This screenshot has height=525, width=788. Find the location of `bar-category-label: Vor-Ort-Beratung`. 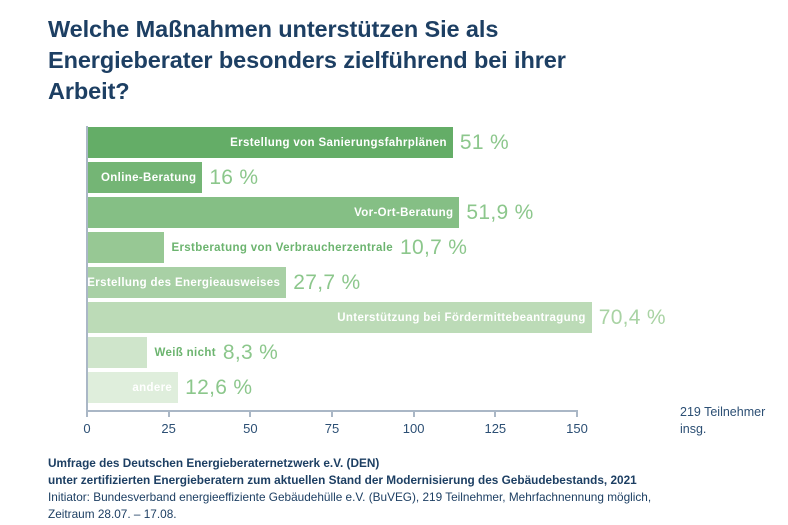

bar-category-label: Vor-Ort-Beratung is located at coordinates (404, 212).